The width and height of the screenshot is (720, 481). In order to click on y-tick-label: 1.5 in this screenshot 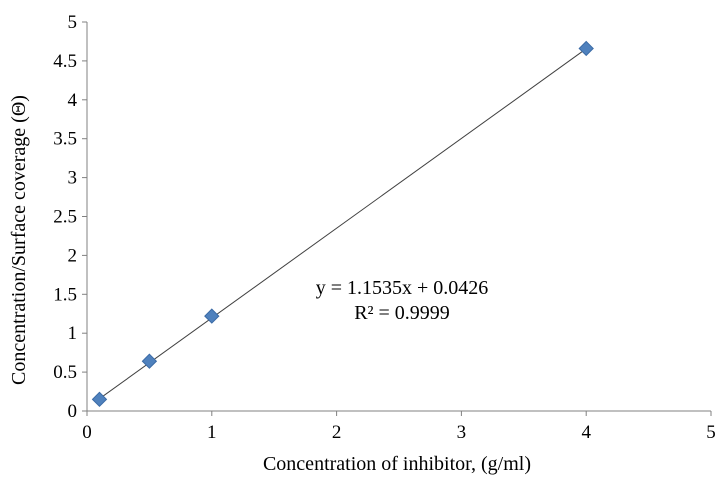, I will do `click(65, 294)`.